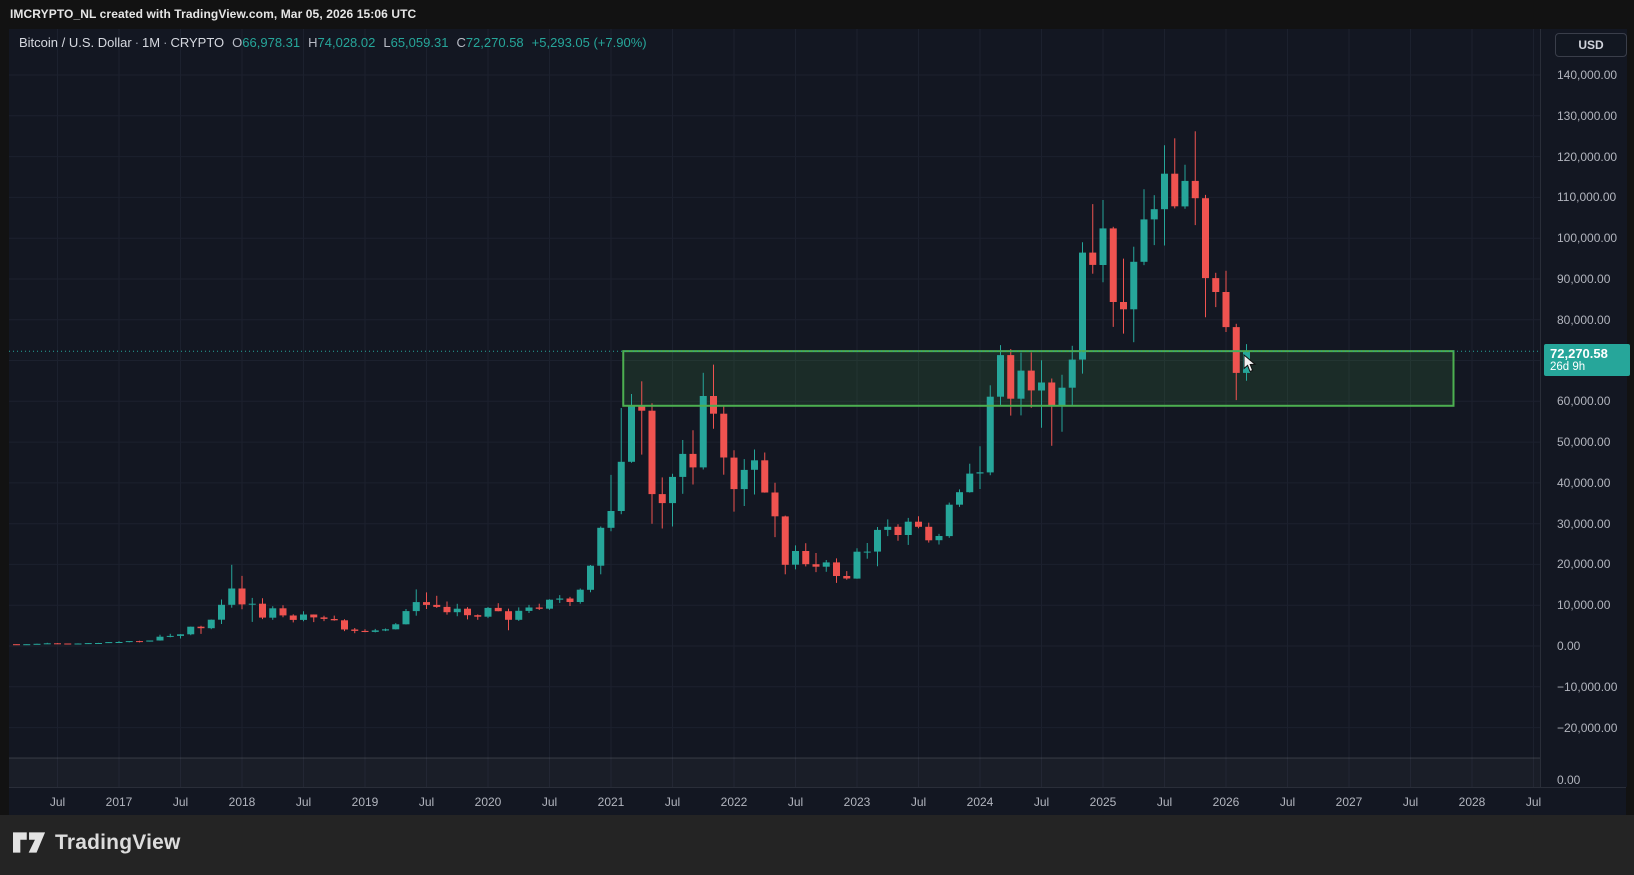 This screenshot has height=875, width=1634. I want to click on supply-zone-rectangle-fill, so click(1038, 378).